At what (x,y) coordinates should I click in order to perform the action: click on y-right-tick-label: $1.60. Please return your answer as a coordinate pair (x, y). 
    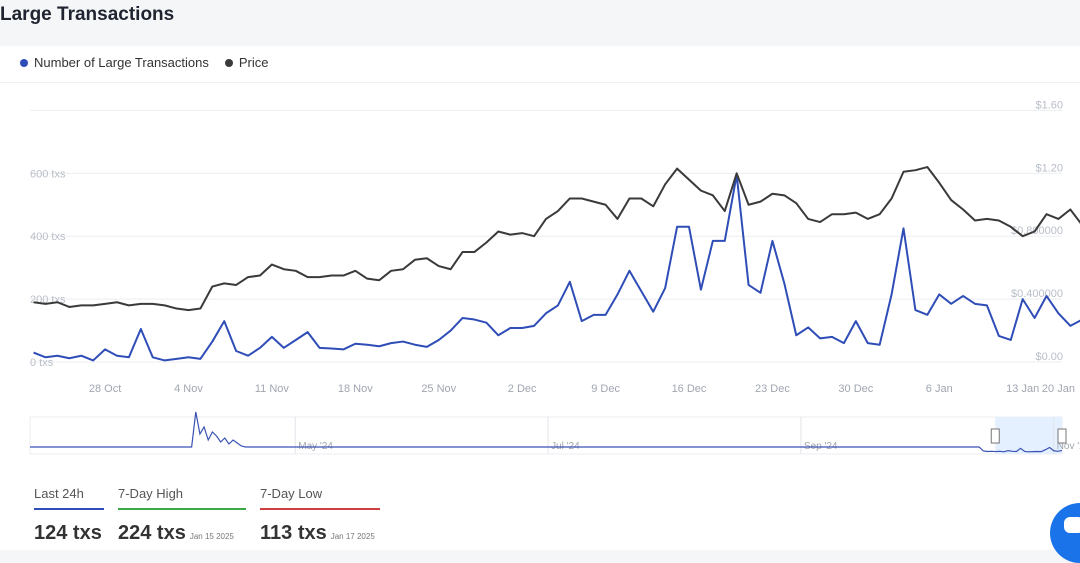
    Looking at the image, I should click on (1049, 105).